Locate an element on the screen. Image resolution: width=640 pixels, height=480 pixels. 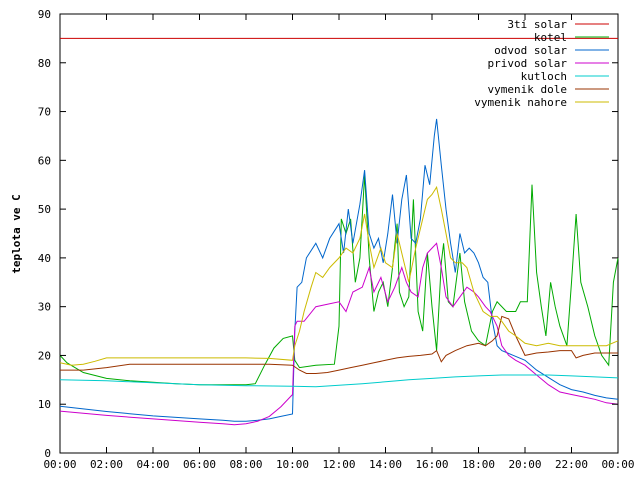
x-tick-label: 12:00 is located at coordinates (338, 464).